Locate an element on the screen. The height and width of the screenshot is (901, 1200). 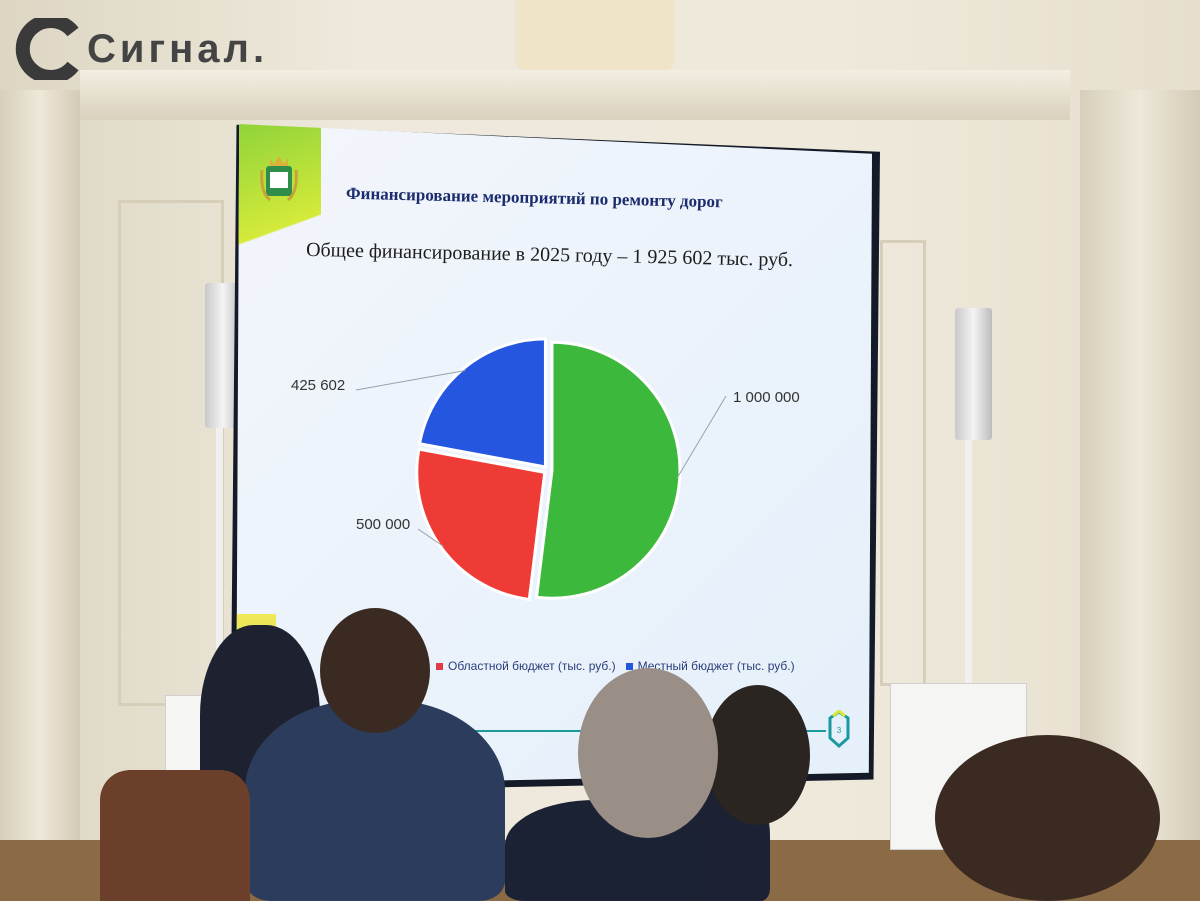
data-label: 500 000 is located at coordinates (383, 524).